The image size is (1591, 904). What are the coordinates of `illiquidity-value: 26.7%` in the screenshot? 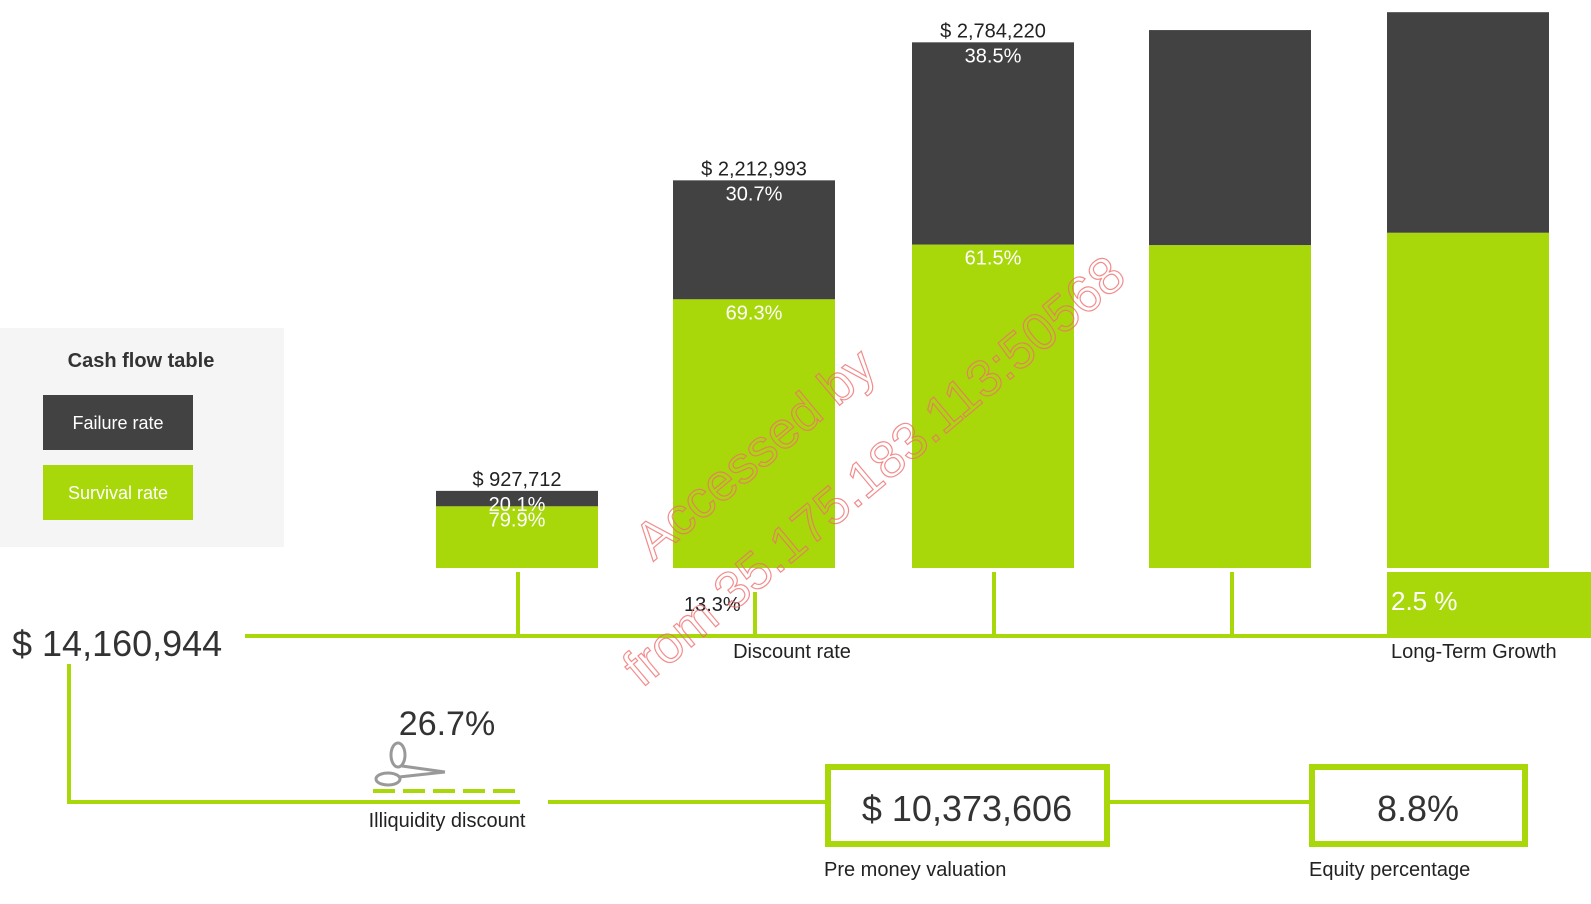 It's located at (447, 724).